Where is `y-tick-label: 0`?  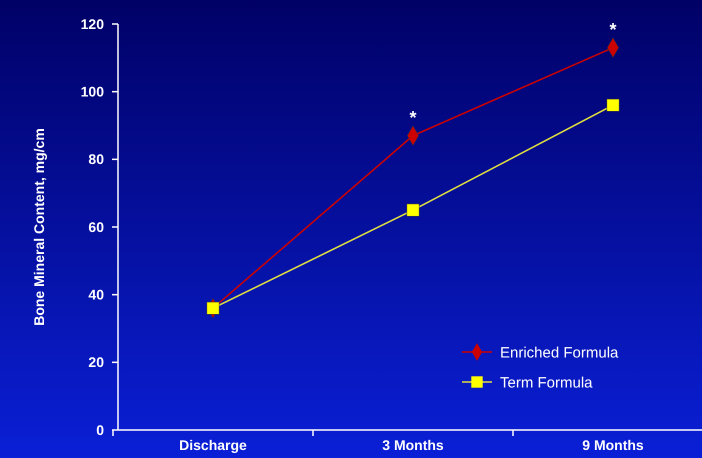
y-tick-label: 0 is located at coordinates (100, 430).